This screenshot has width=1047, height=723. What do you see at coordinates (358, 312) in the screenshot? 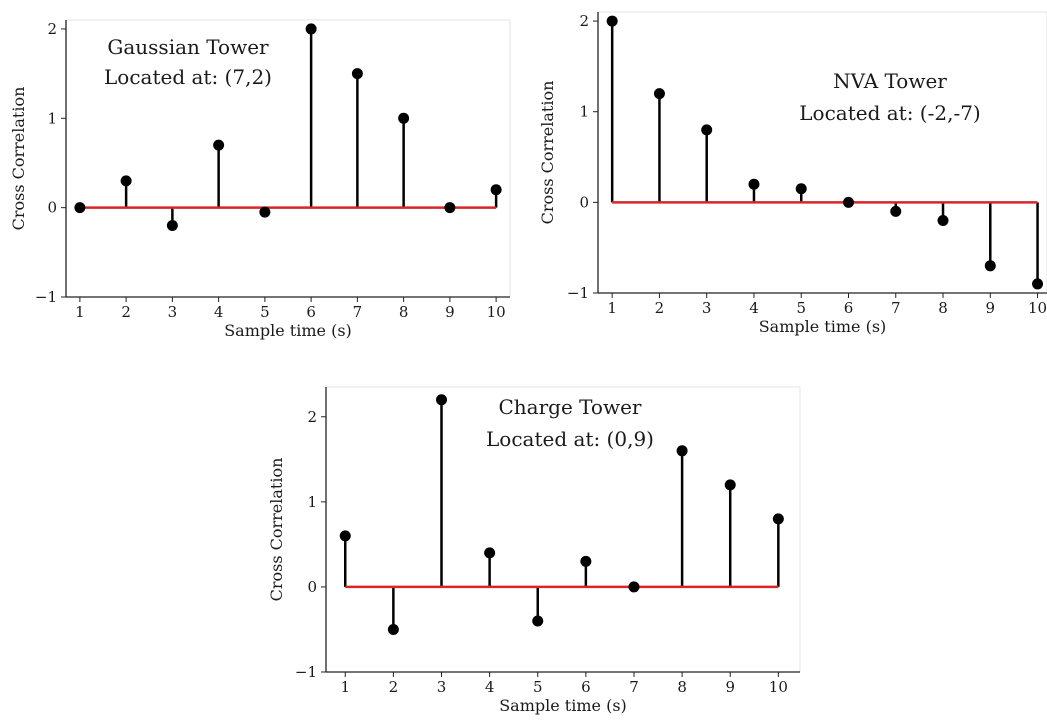
I see `chart1-x-tick-label: 7` at bounding box center [358, 312].